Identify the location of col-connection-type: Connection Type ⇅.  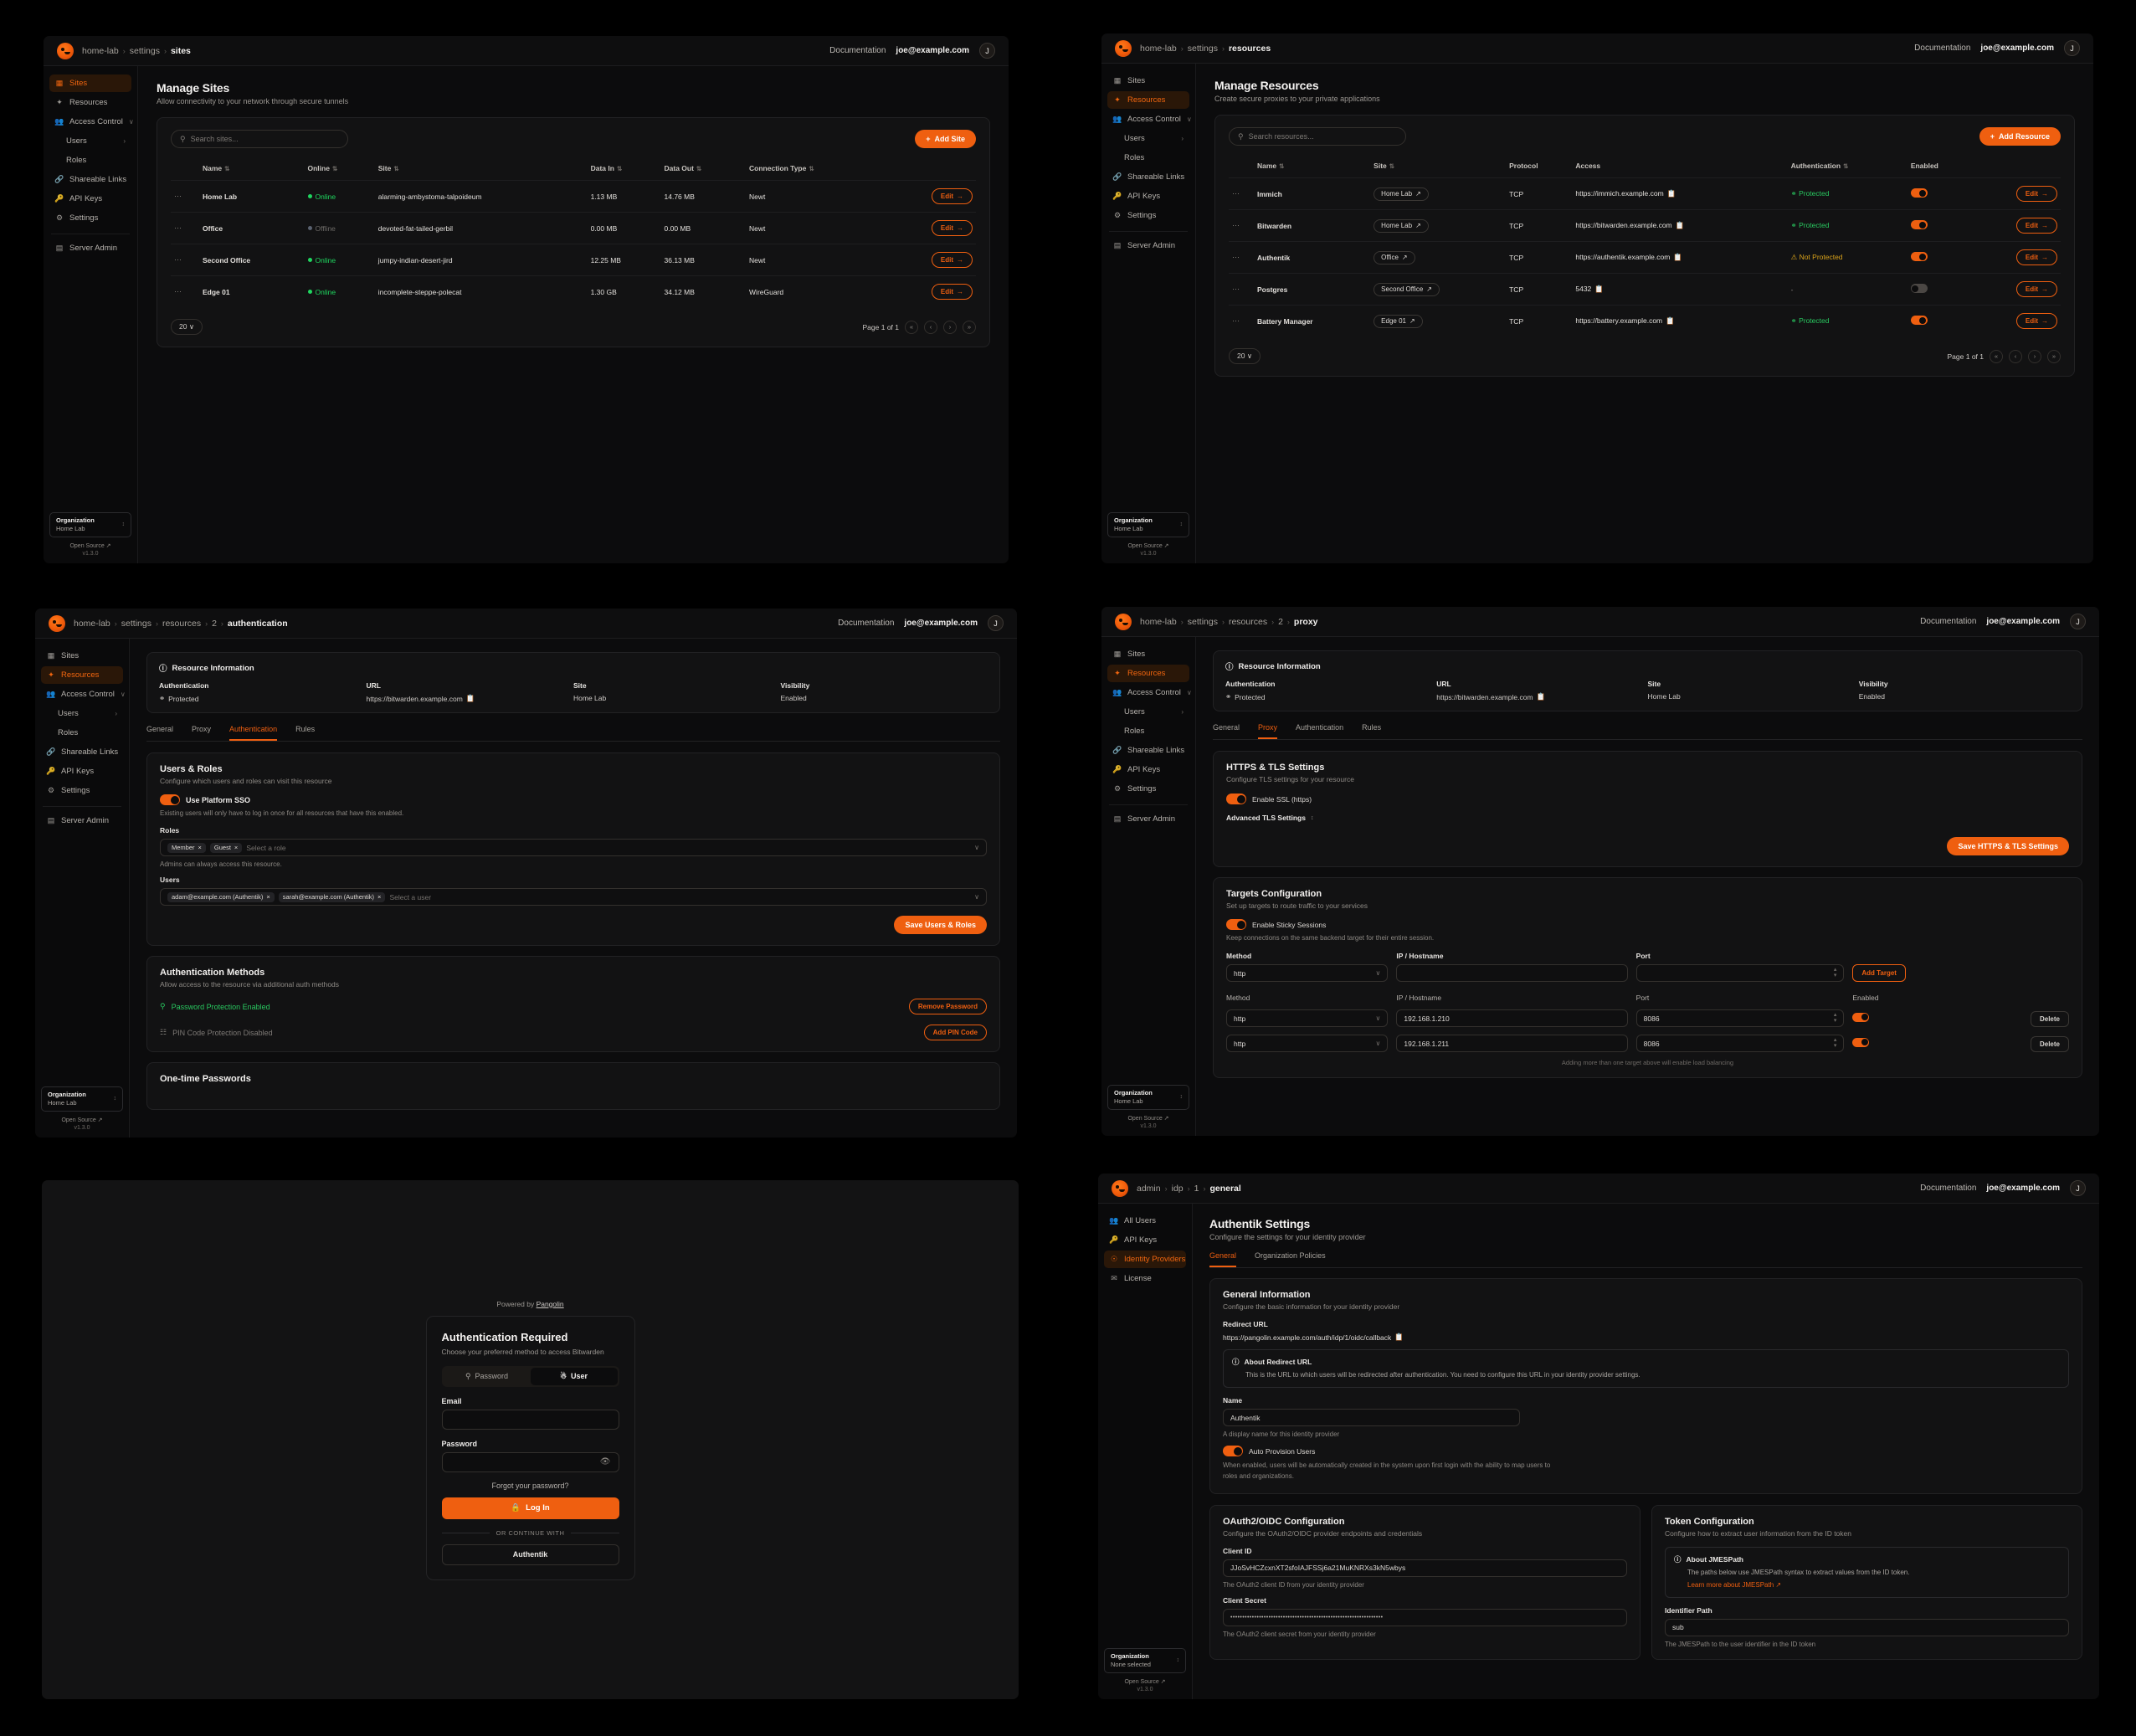
(781, 168).